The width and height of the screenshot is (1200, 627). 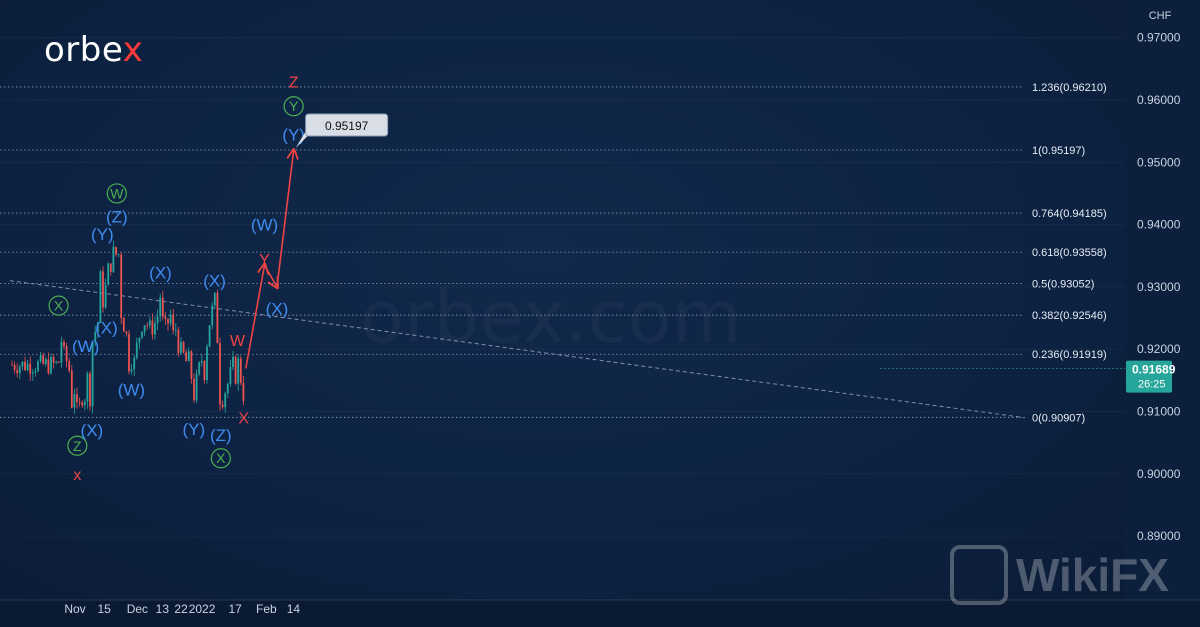 I want to click on orbex-logo: orbex, so click(x=93, y=50).